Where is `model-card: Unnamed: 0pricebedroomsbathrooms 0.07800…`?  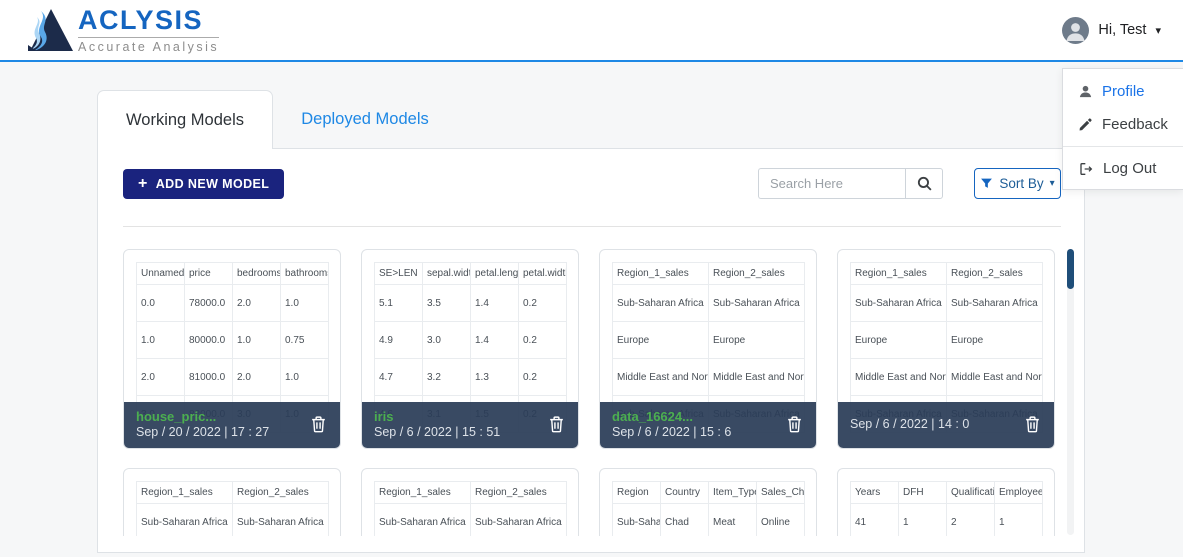 model-card: Unnamed: 0pricebedroomsbathrooms 0.07800… is located at coordinates (232, 349).